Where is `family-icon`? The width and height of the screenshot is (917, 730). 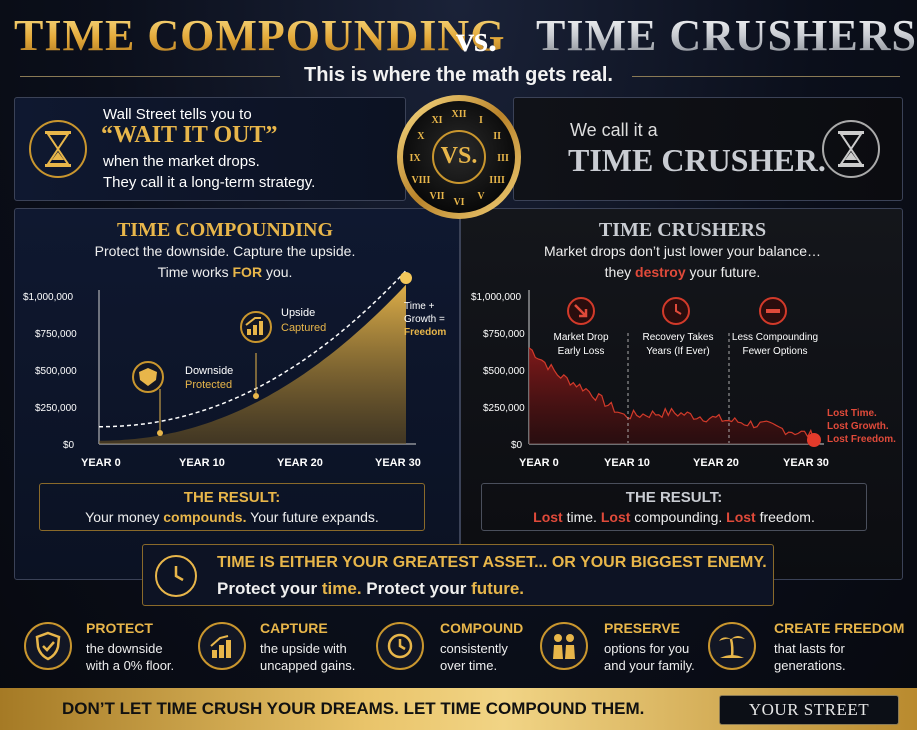 family-icon is located at coordinates (564, 646).